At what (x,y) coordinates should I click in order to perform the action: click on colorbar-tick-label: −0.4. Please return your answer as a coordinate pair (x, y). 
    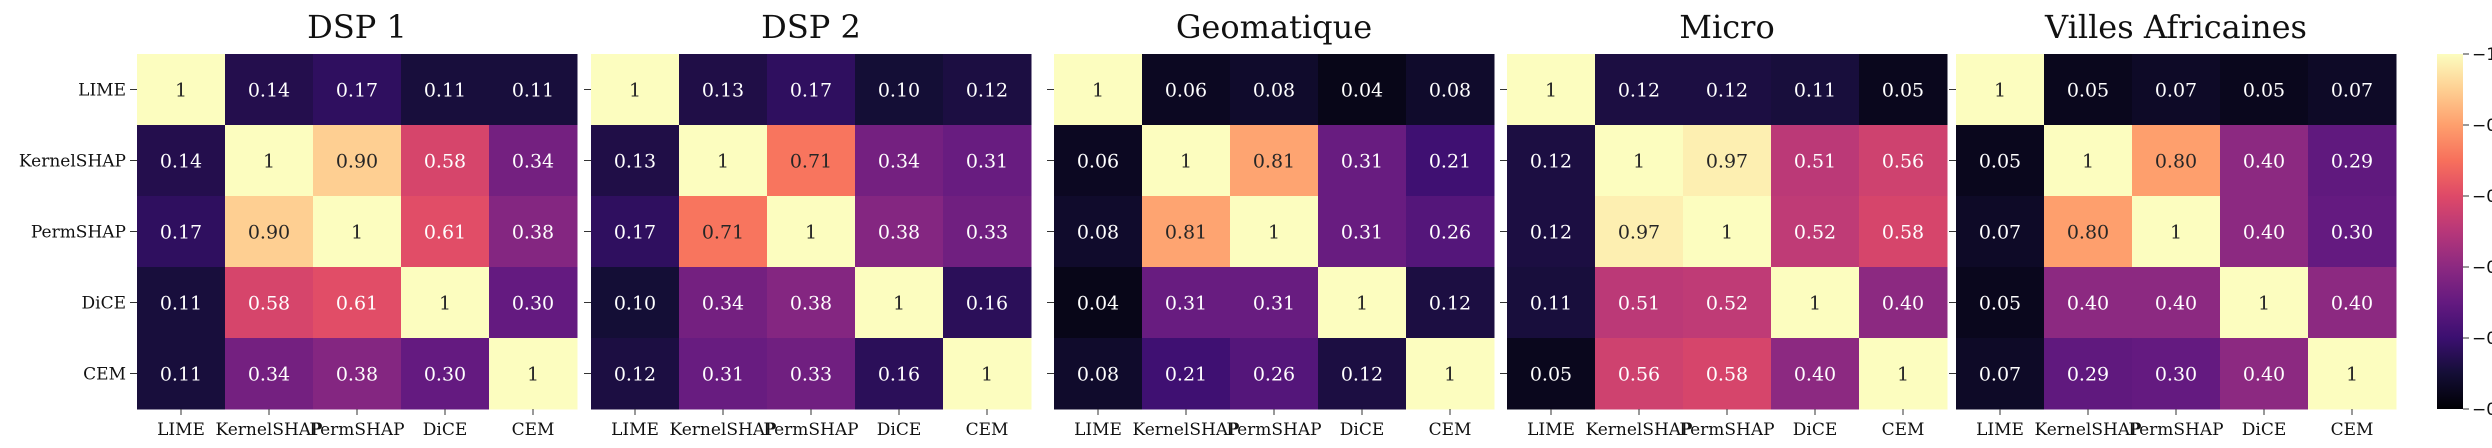
    Looking at the image, I should click on (2482, 268).